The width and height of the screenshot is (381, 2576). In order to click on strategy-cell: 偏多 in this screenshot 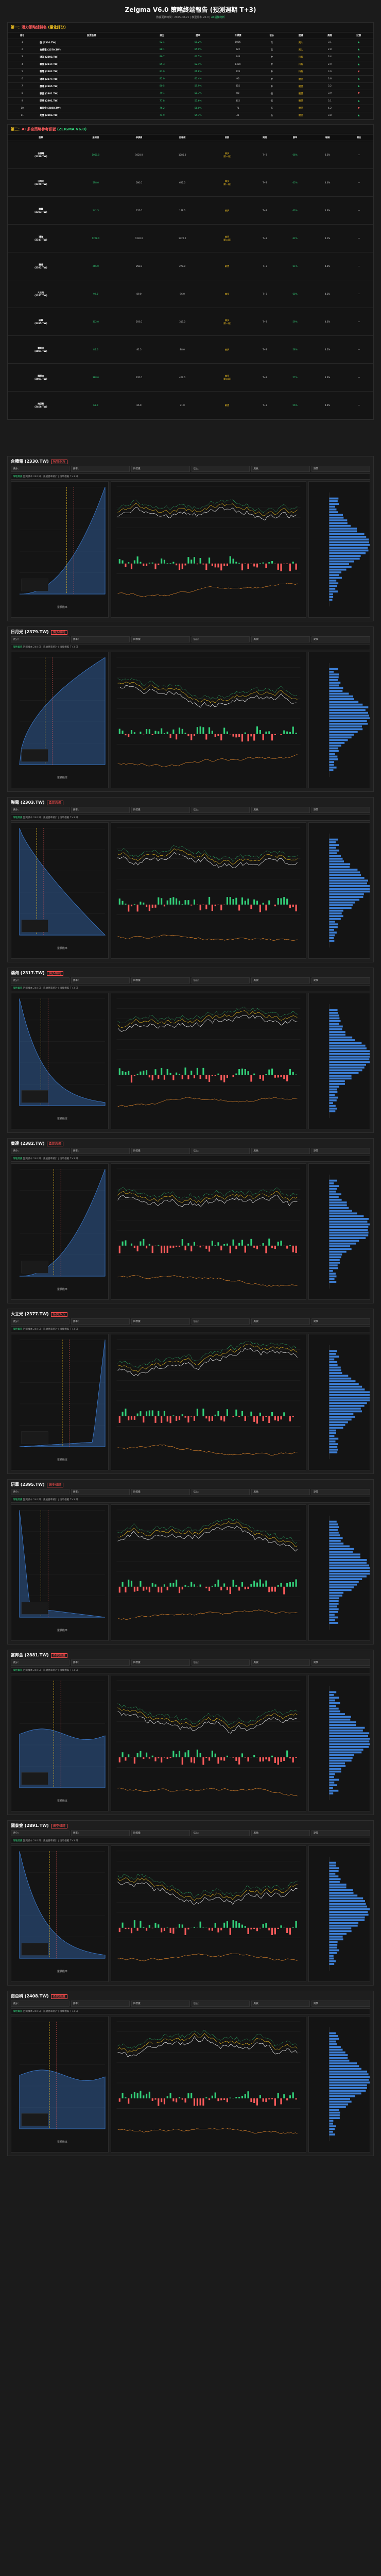, I will do `click(227, 294)`.